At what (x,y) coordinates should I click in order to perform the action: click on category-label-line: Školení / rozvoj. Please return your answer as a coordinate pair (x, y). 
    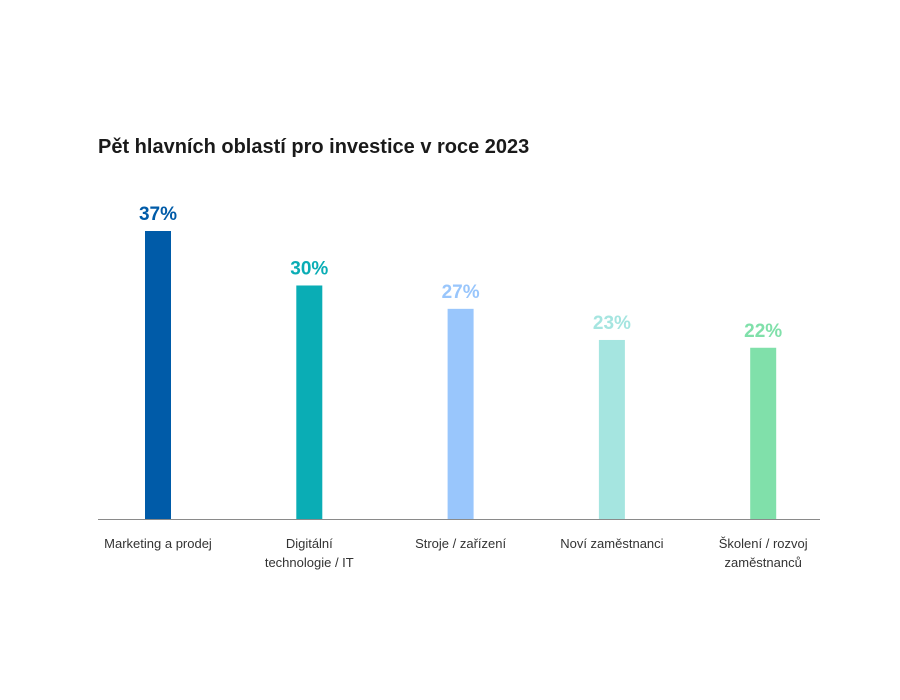
    Looking at the image, I should click on (763, 543).